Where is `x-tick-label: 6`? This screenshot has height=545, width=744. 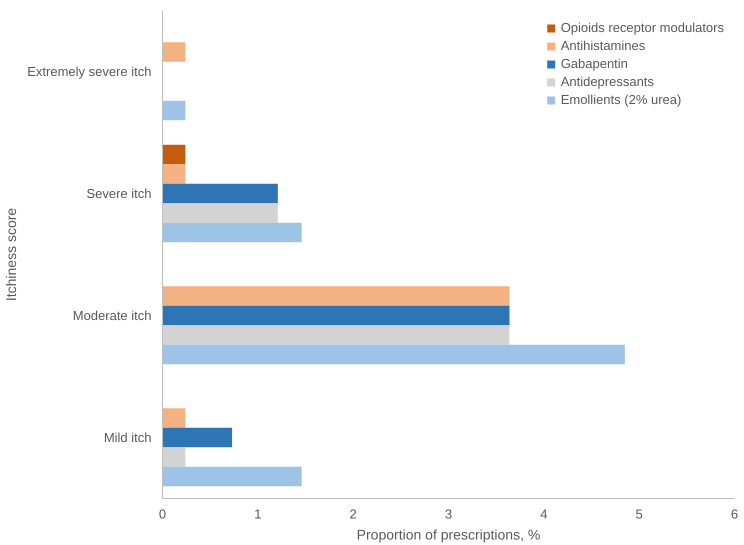
x-tick-label: 6 is located at coordinates (734, 514).